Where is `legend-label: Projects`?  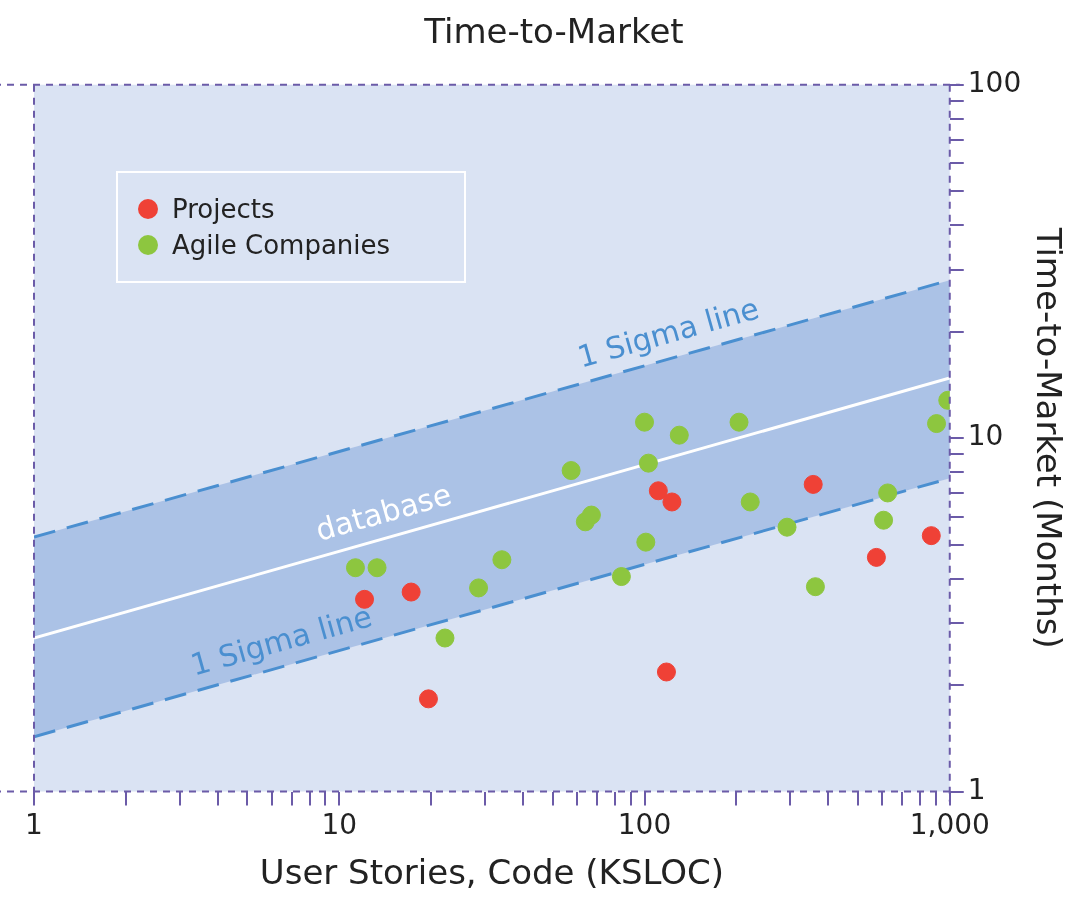 legend-label: Projects is located at coordinates (223, 209).